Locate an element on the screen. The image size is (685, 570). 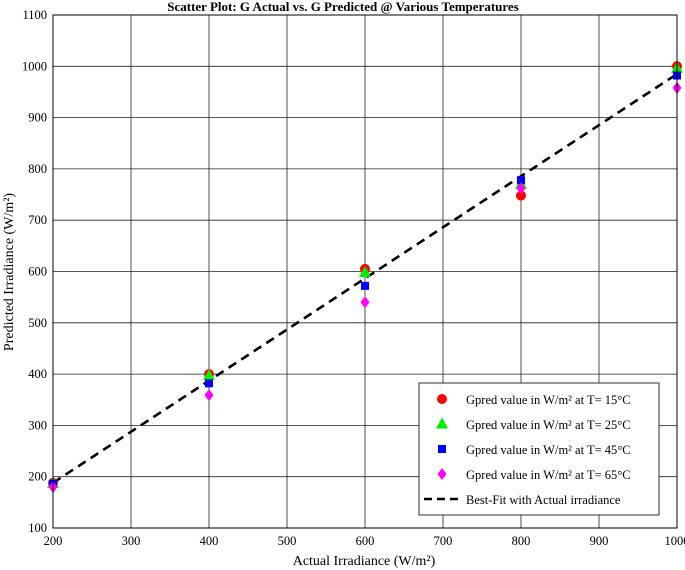
x-tick-label: 700 is located at coordinates (443, 541).